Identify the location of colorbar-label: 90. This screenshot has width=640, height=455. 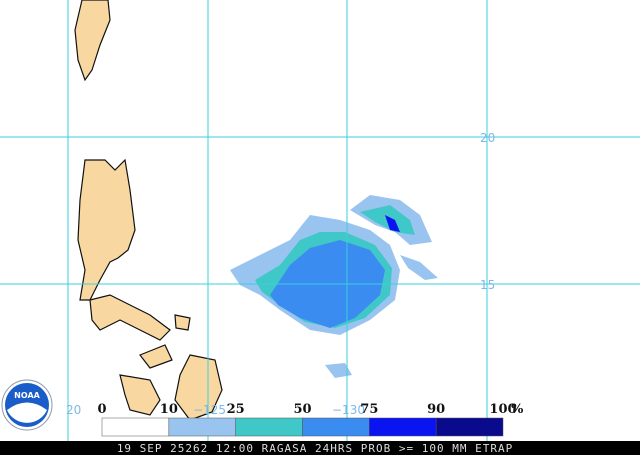
(436, 409).